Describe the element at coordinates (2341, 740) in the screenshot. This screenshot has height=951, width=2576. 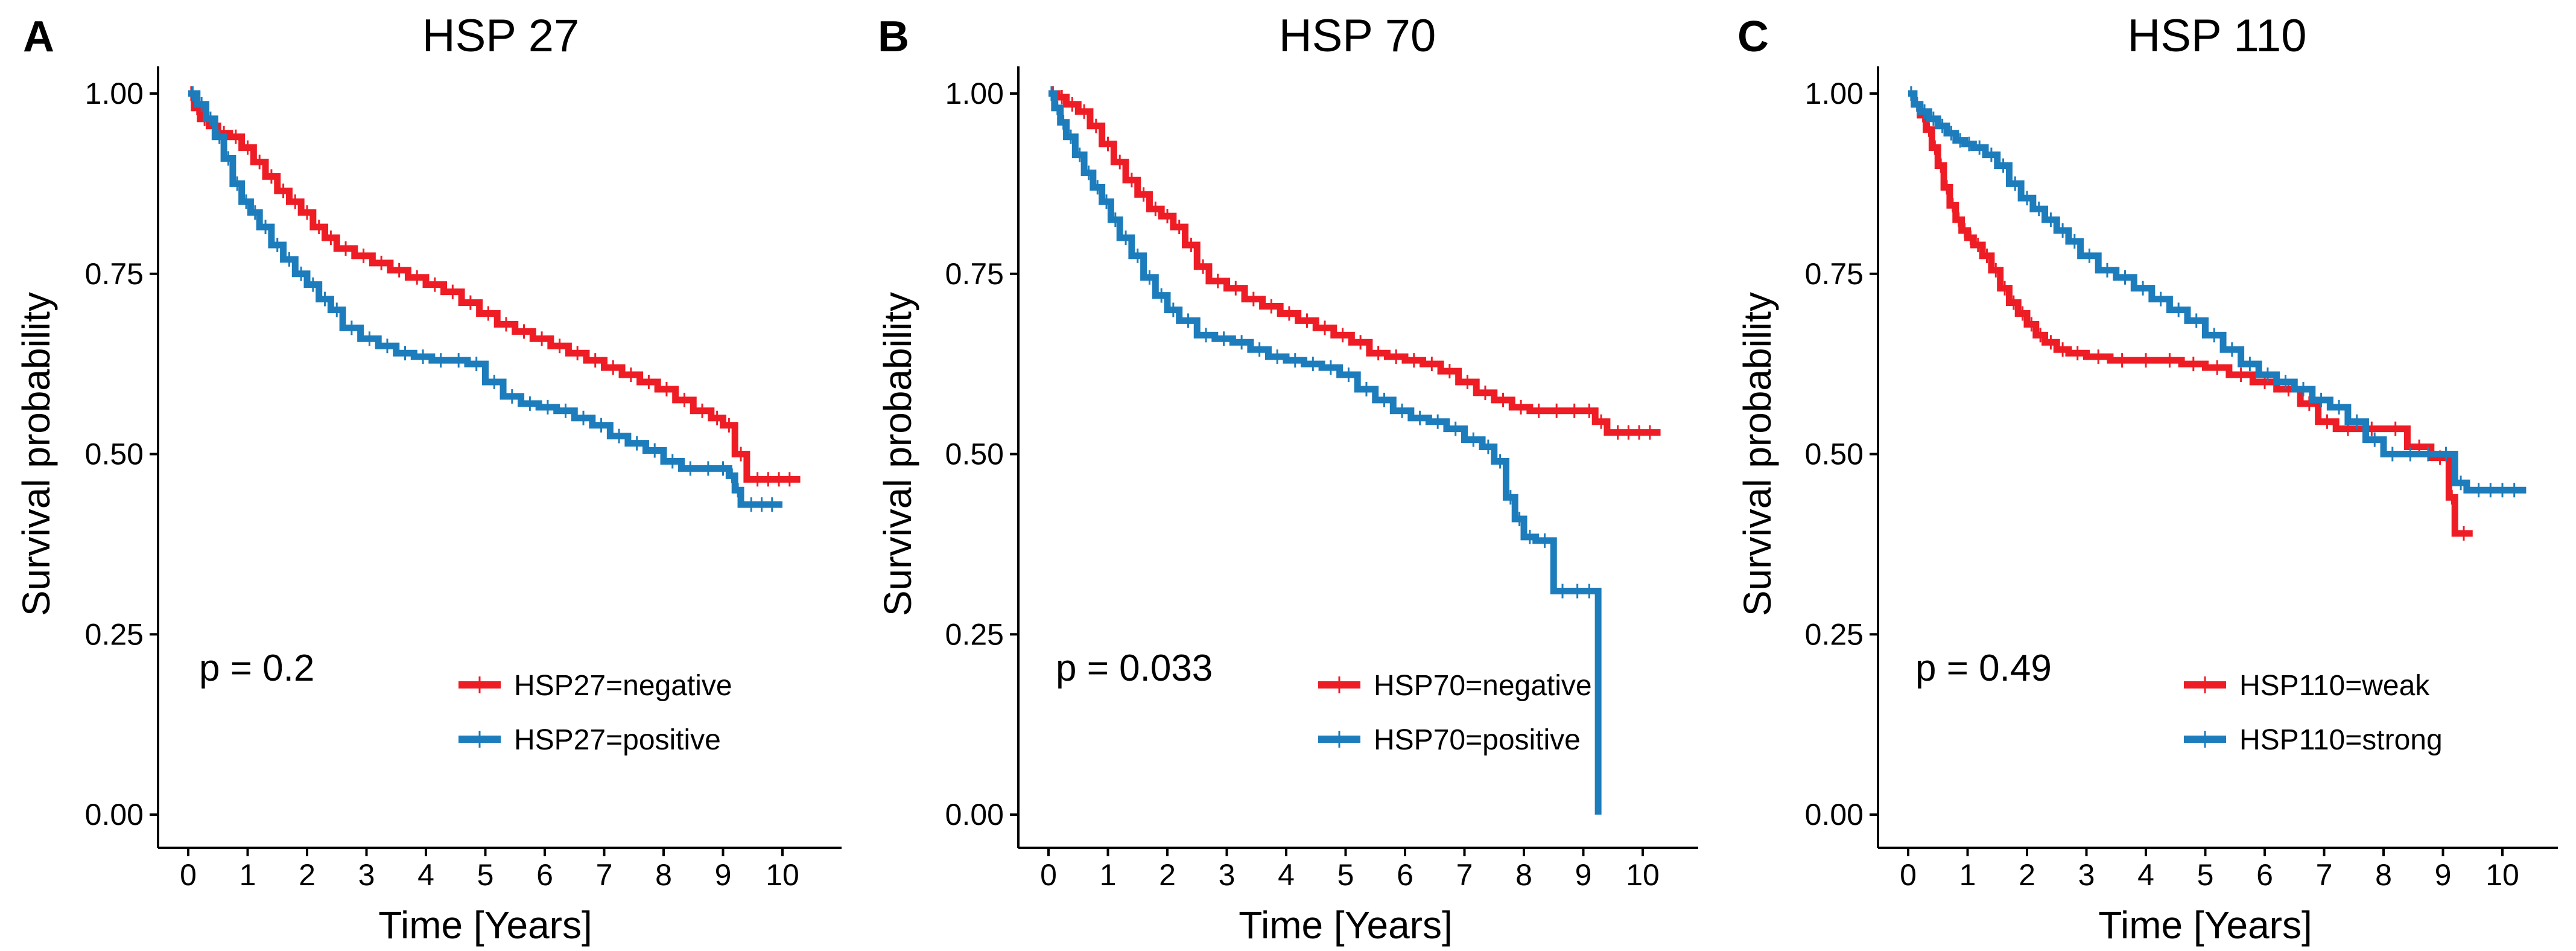
I see `legend-label: HSP110=strong` at that location.